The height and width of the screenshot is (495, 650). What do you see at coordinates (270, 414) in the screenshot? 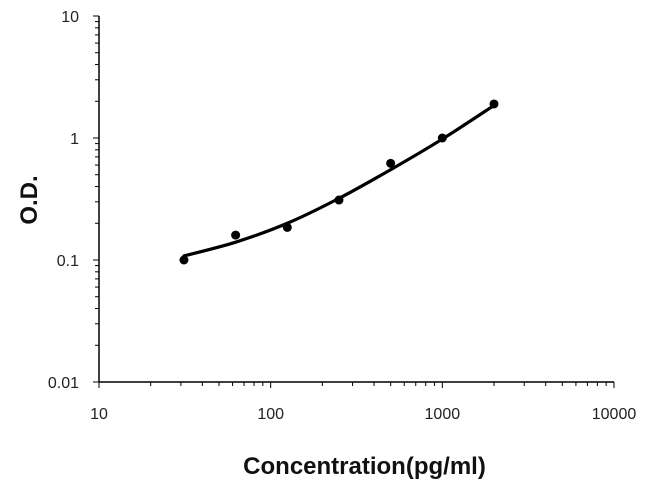
I see `x-tick-label: 100` at bounding box center [270, 414].